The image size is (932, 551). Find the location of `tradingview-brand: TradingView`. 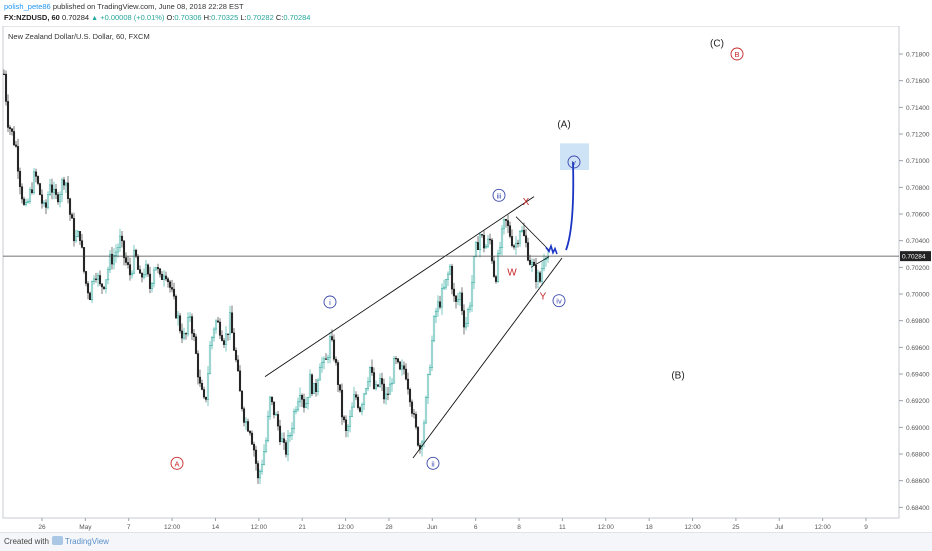

tradingview-brand: TradingView is located at coordinates (86, 541).